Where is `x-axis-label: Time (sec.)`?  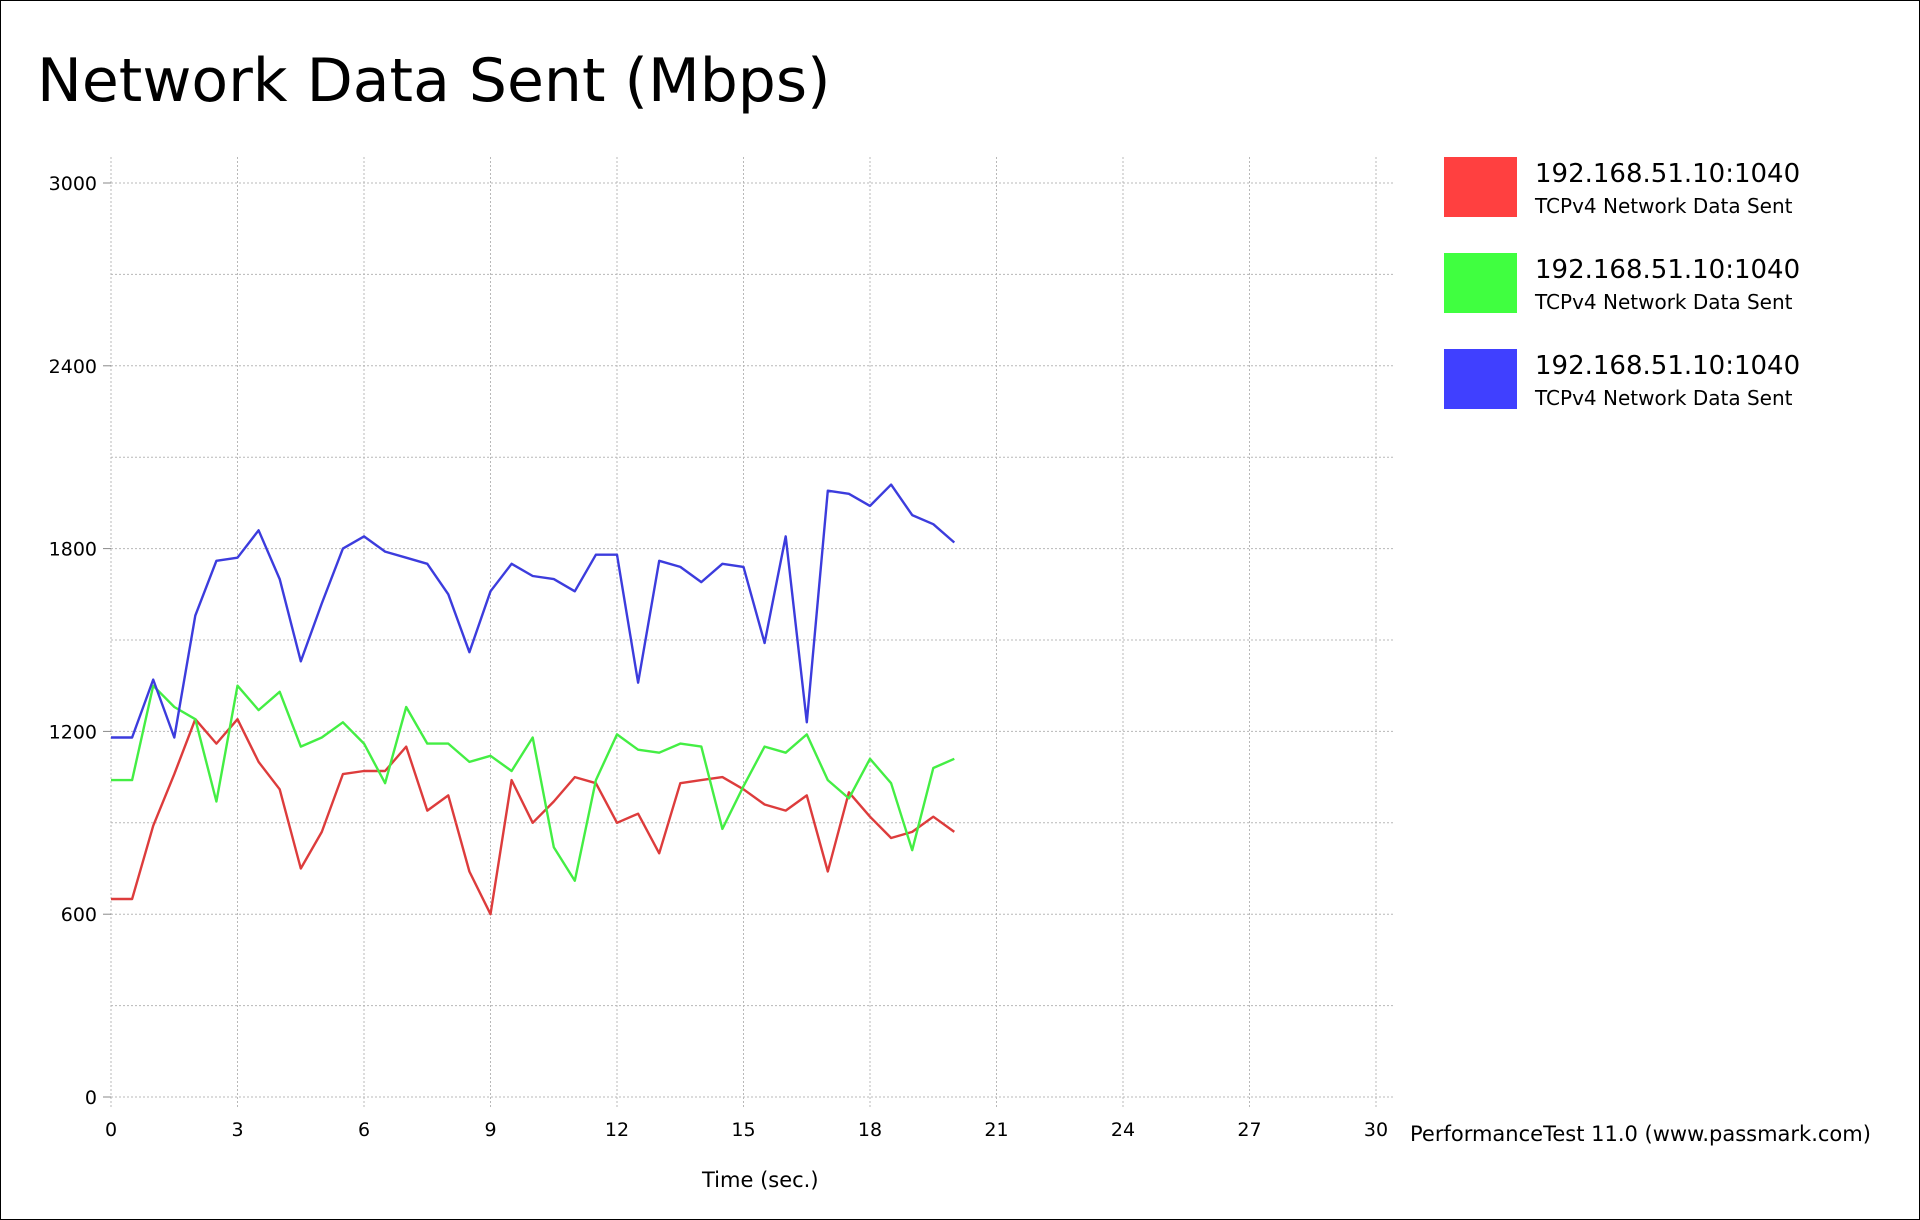
x-axis-label: Time (sec.) is located at coordinates (760, 1180).